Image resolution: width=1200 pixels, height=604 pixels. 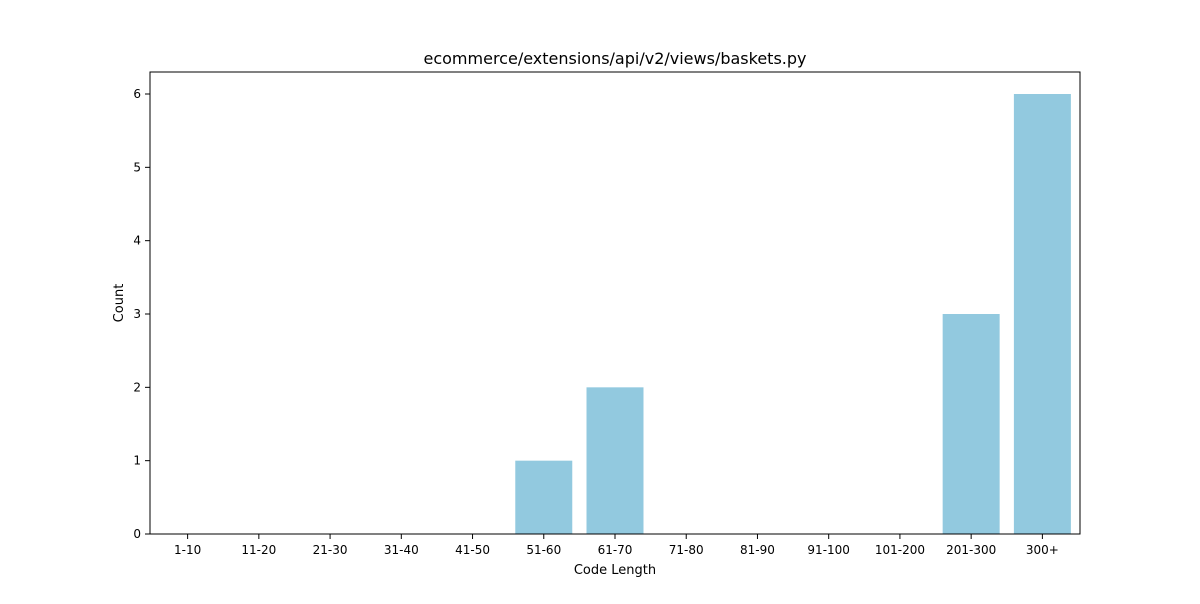 What do you see at coordinates (686, 550) in the screenshot?
I see `x-tick-label: 71-80` at bounding box center [686, 550].